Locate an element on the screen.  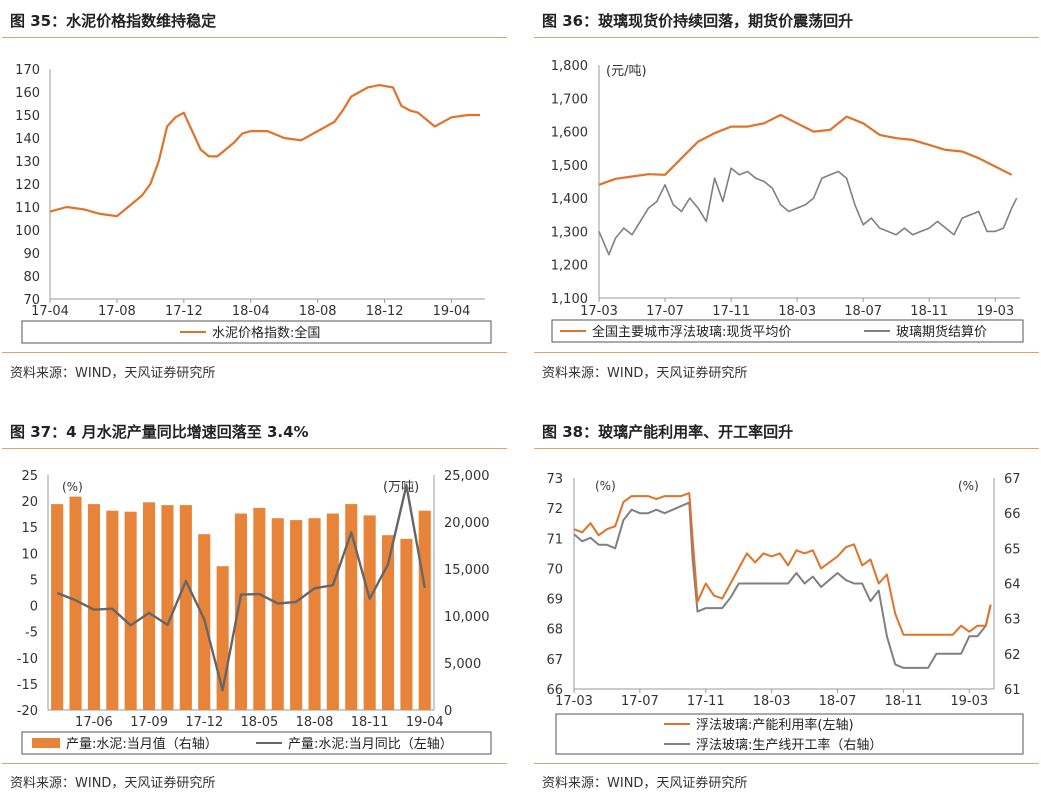
series-line-cement-yoy is located at coordinates (241, 588).